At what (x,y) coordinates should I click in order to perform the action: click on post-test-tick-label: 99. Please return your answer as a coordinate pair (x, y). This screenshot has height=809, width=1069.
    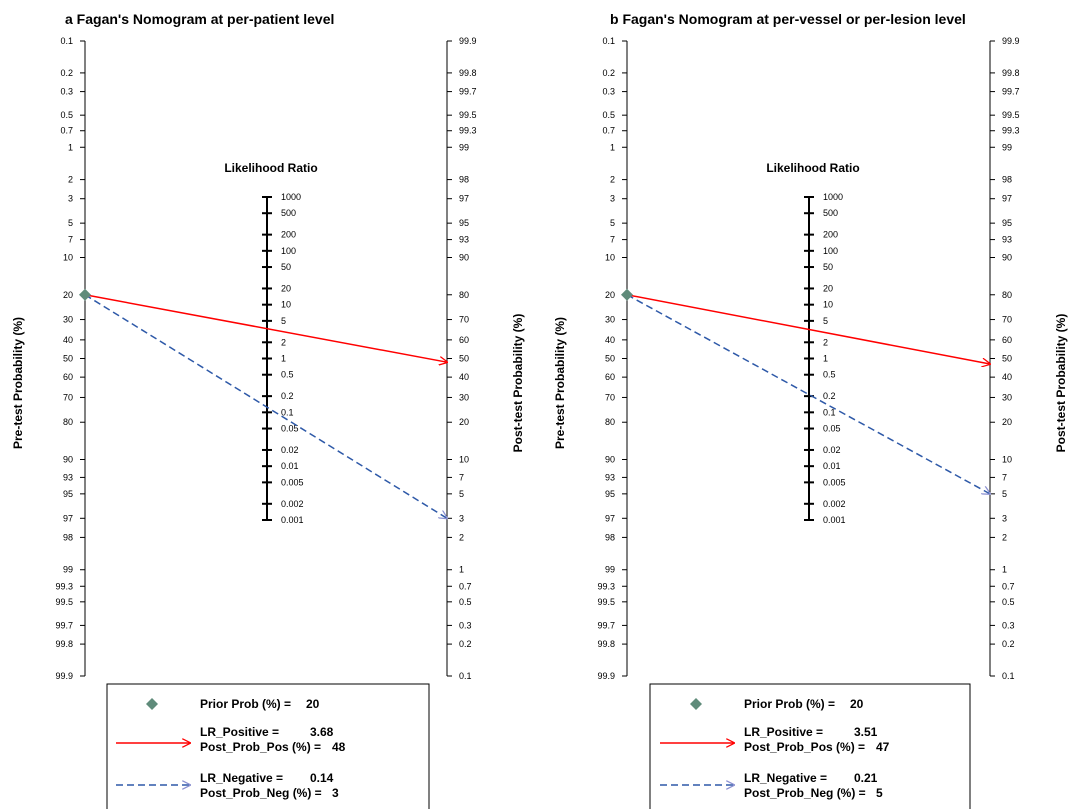
    Looking at the image, I should click on (464, 147).